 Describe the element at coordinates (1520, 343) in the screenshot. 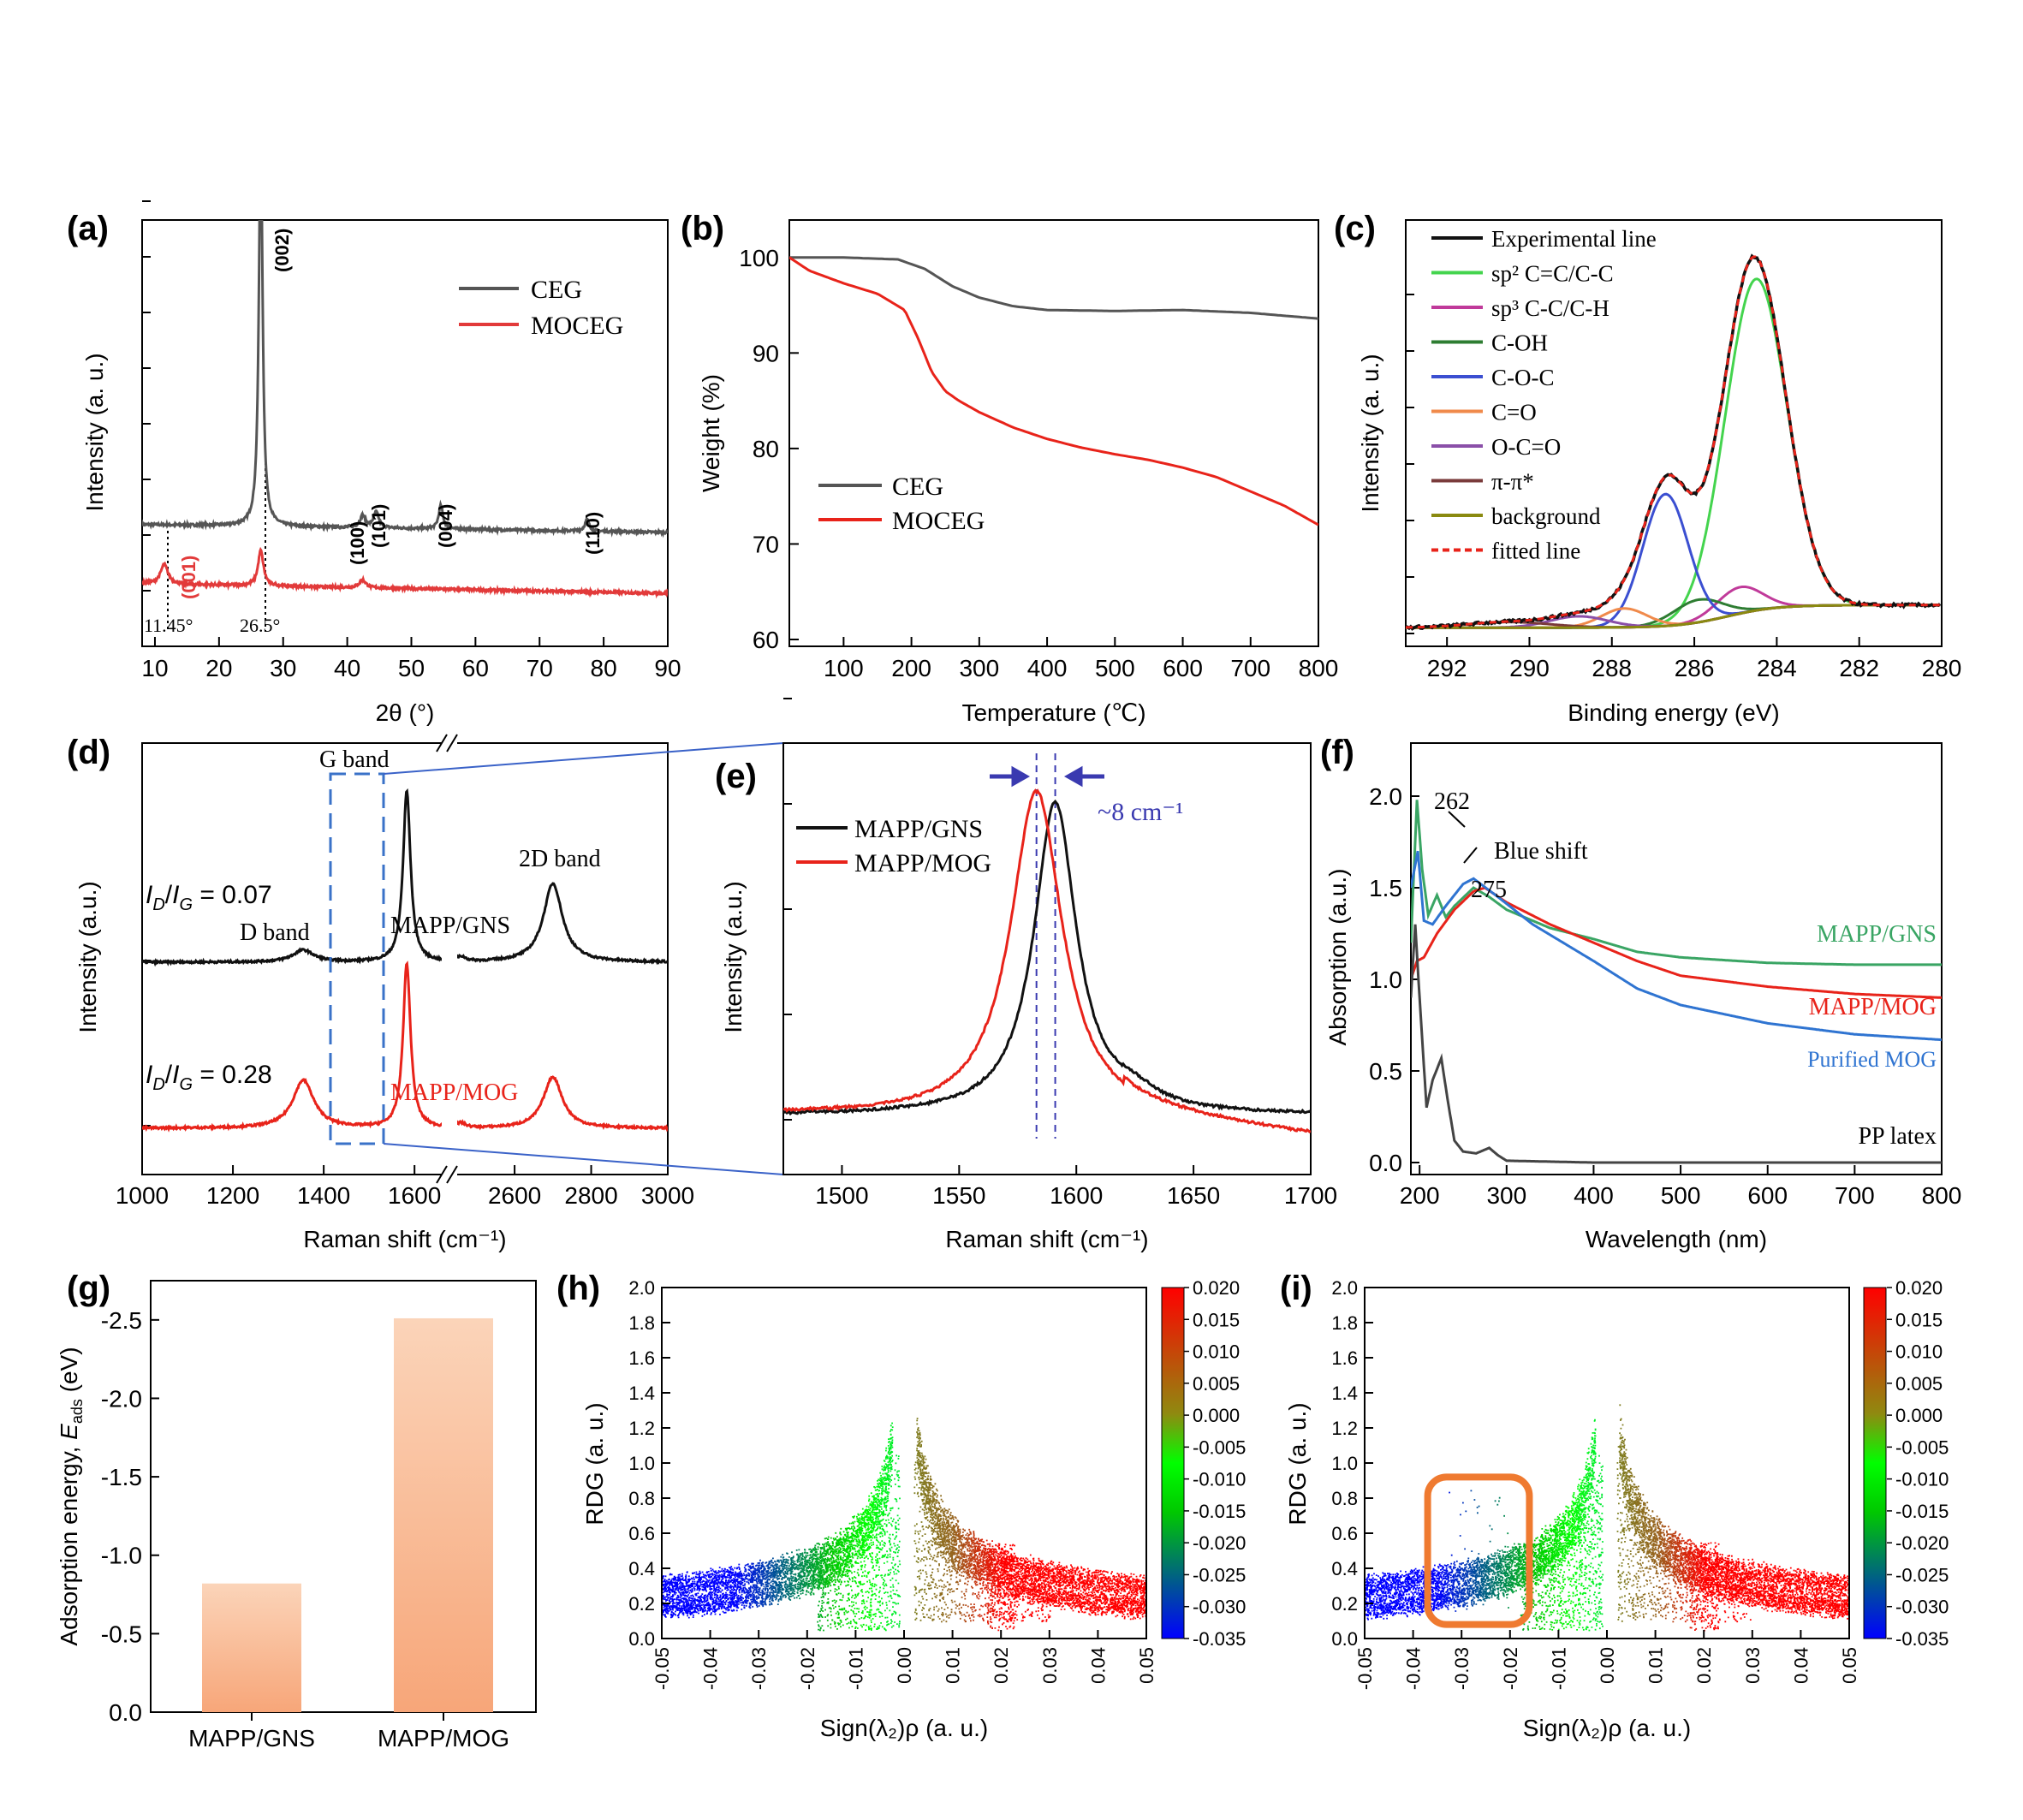

I see `legend-label: C-OH` at that location.